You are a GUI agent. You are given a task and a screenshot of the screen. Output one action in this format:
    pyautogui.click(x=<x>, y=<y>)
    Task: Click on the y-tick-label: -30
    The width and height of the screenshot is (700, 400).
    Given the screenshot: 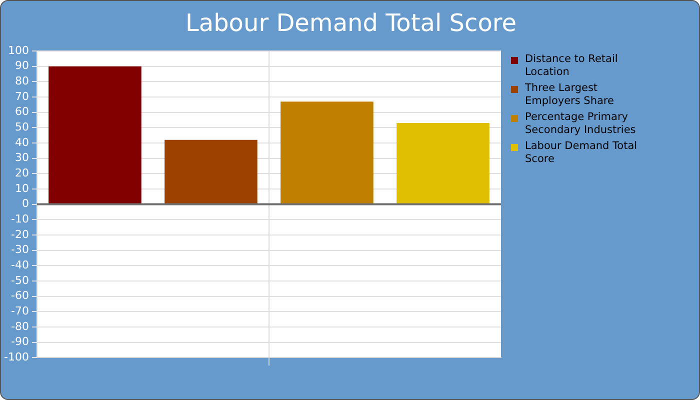 What is the action you would take?
    pyautogui.click(x=19, y=249)
    